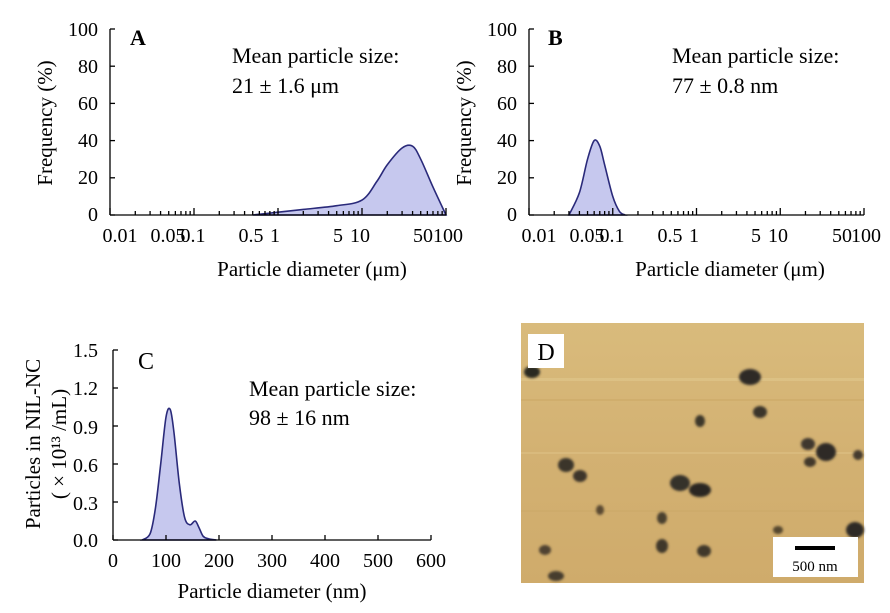 Image resolution: width=890 pixels, height=613 pixels. I want to click on a-ytick: 80, so click(88, 67).